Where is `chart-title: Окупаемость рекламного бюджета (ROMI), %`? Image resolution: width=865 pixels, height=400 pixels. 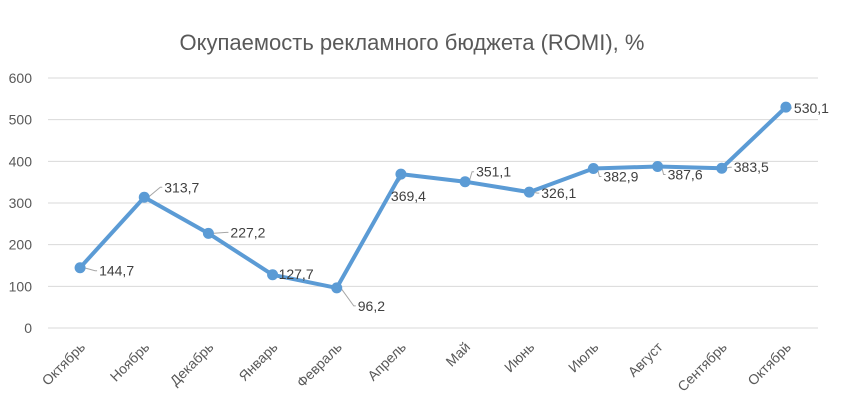 chart-title: Окупаемость рекламного бюджета (ROMI), % is located at coordinates (412, 42).